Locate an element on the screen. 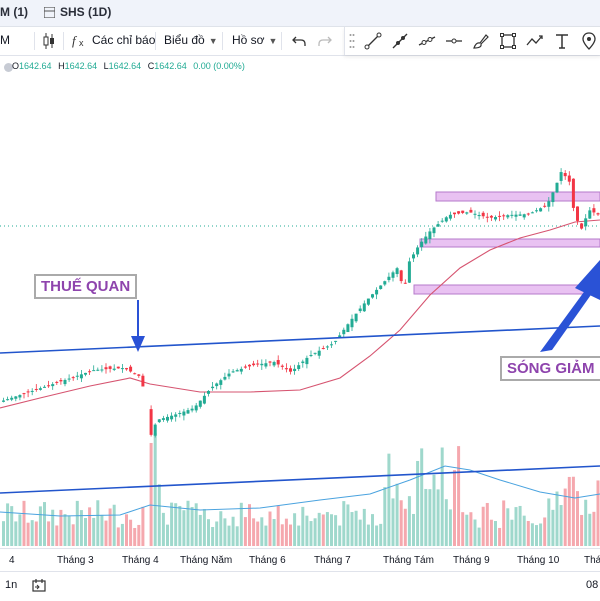 This screenshot has height=601, width=600. candles-icon is located at coordinates (49, 41).